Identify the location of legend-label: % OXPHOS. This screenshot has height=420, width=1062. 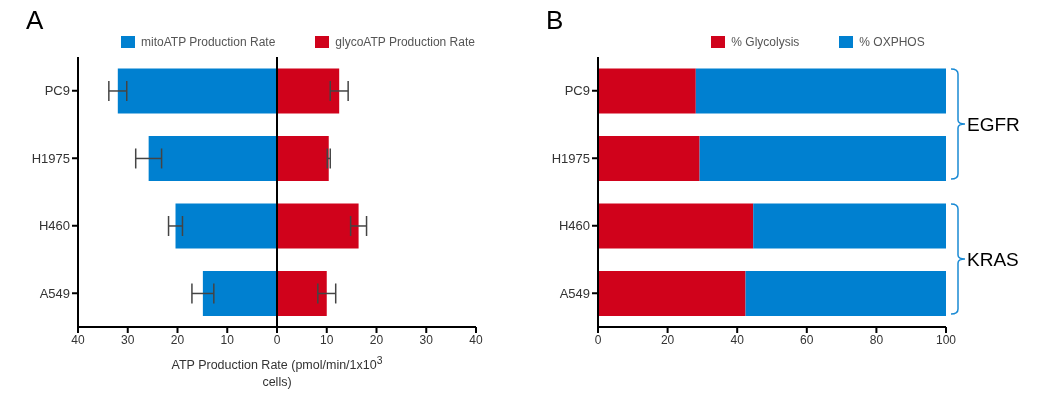
(892, 42).